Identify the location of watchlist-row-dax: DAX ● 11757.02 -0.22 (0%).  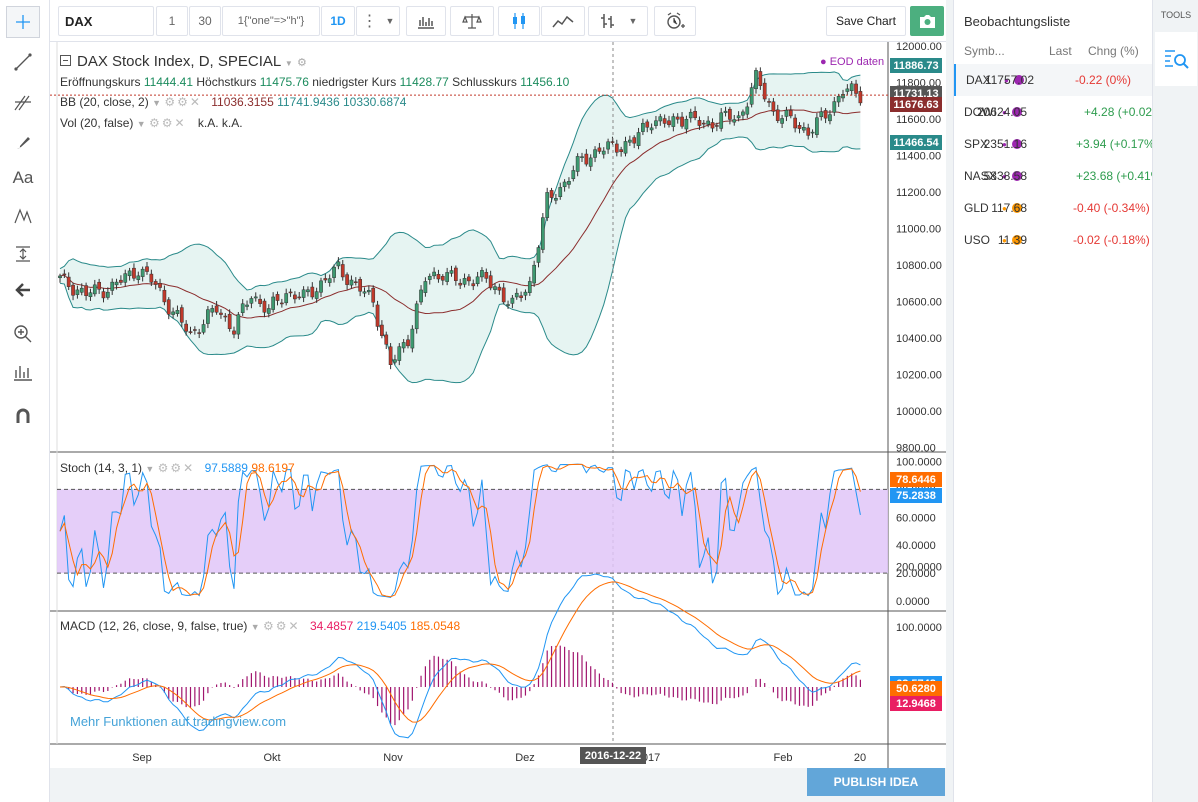
(1053, 80).